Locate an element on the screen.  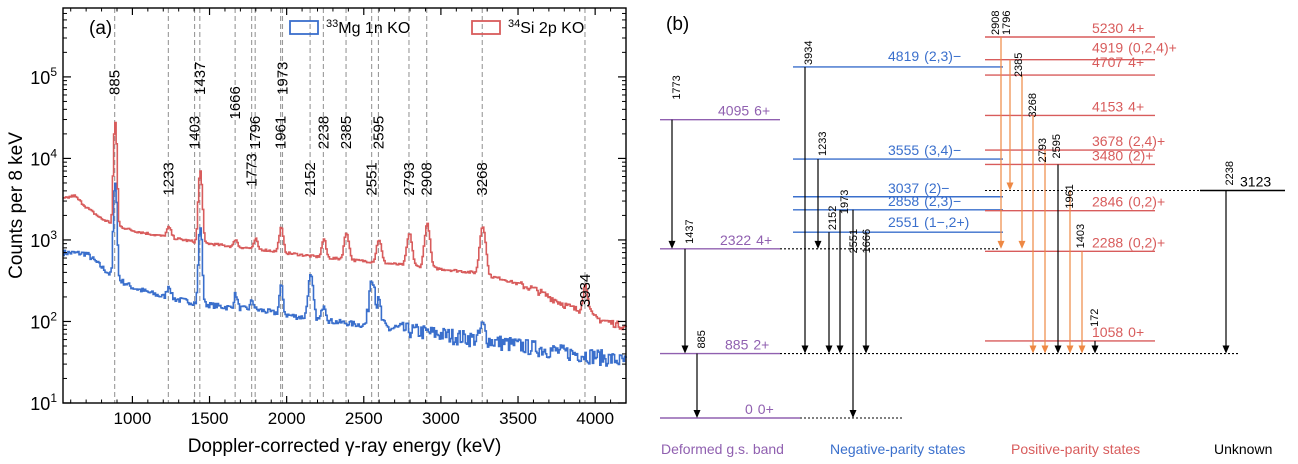
level-energy: 5230 is located at coordinates (1107, 28).